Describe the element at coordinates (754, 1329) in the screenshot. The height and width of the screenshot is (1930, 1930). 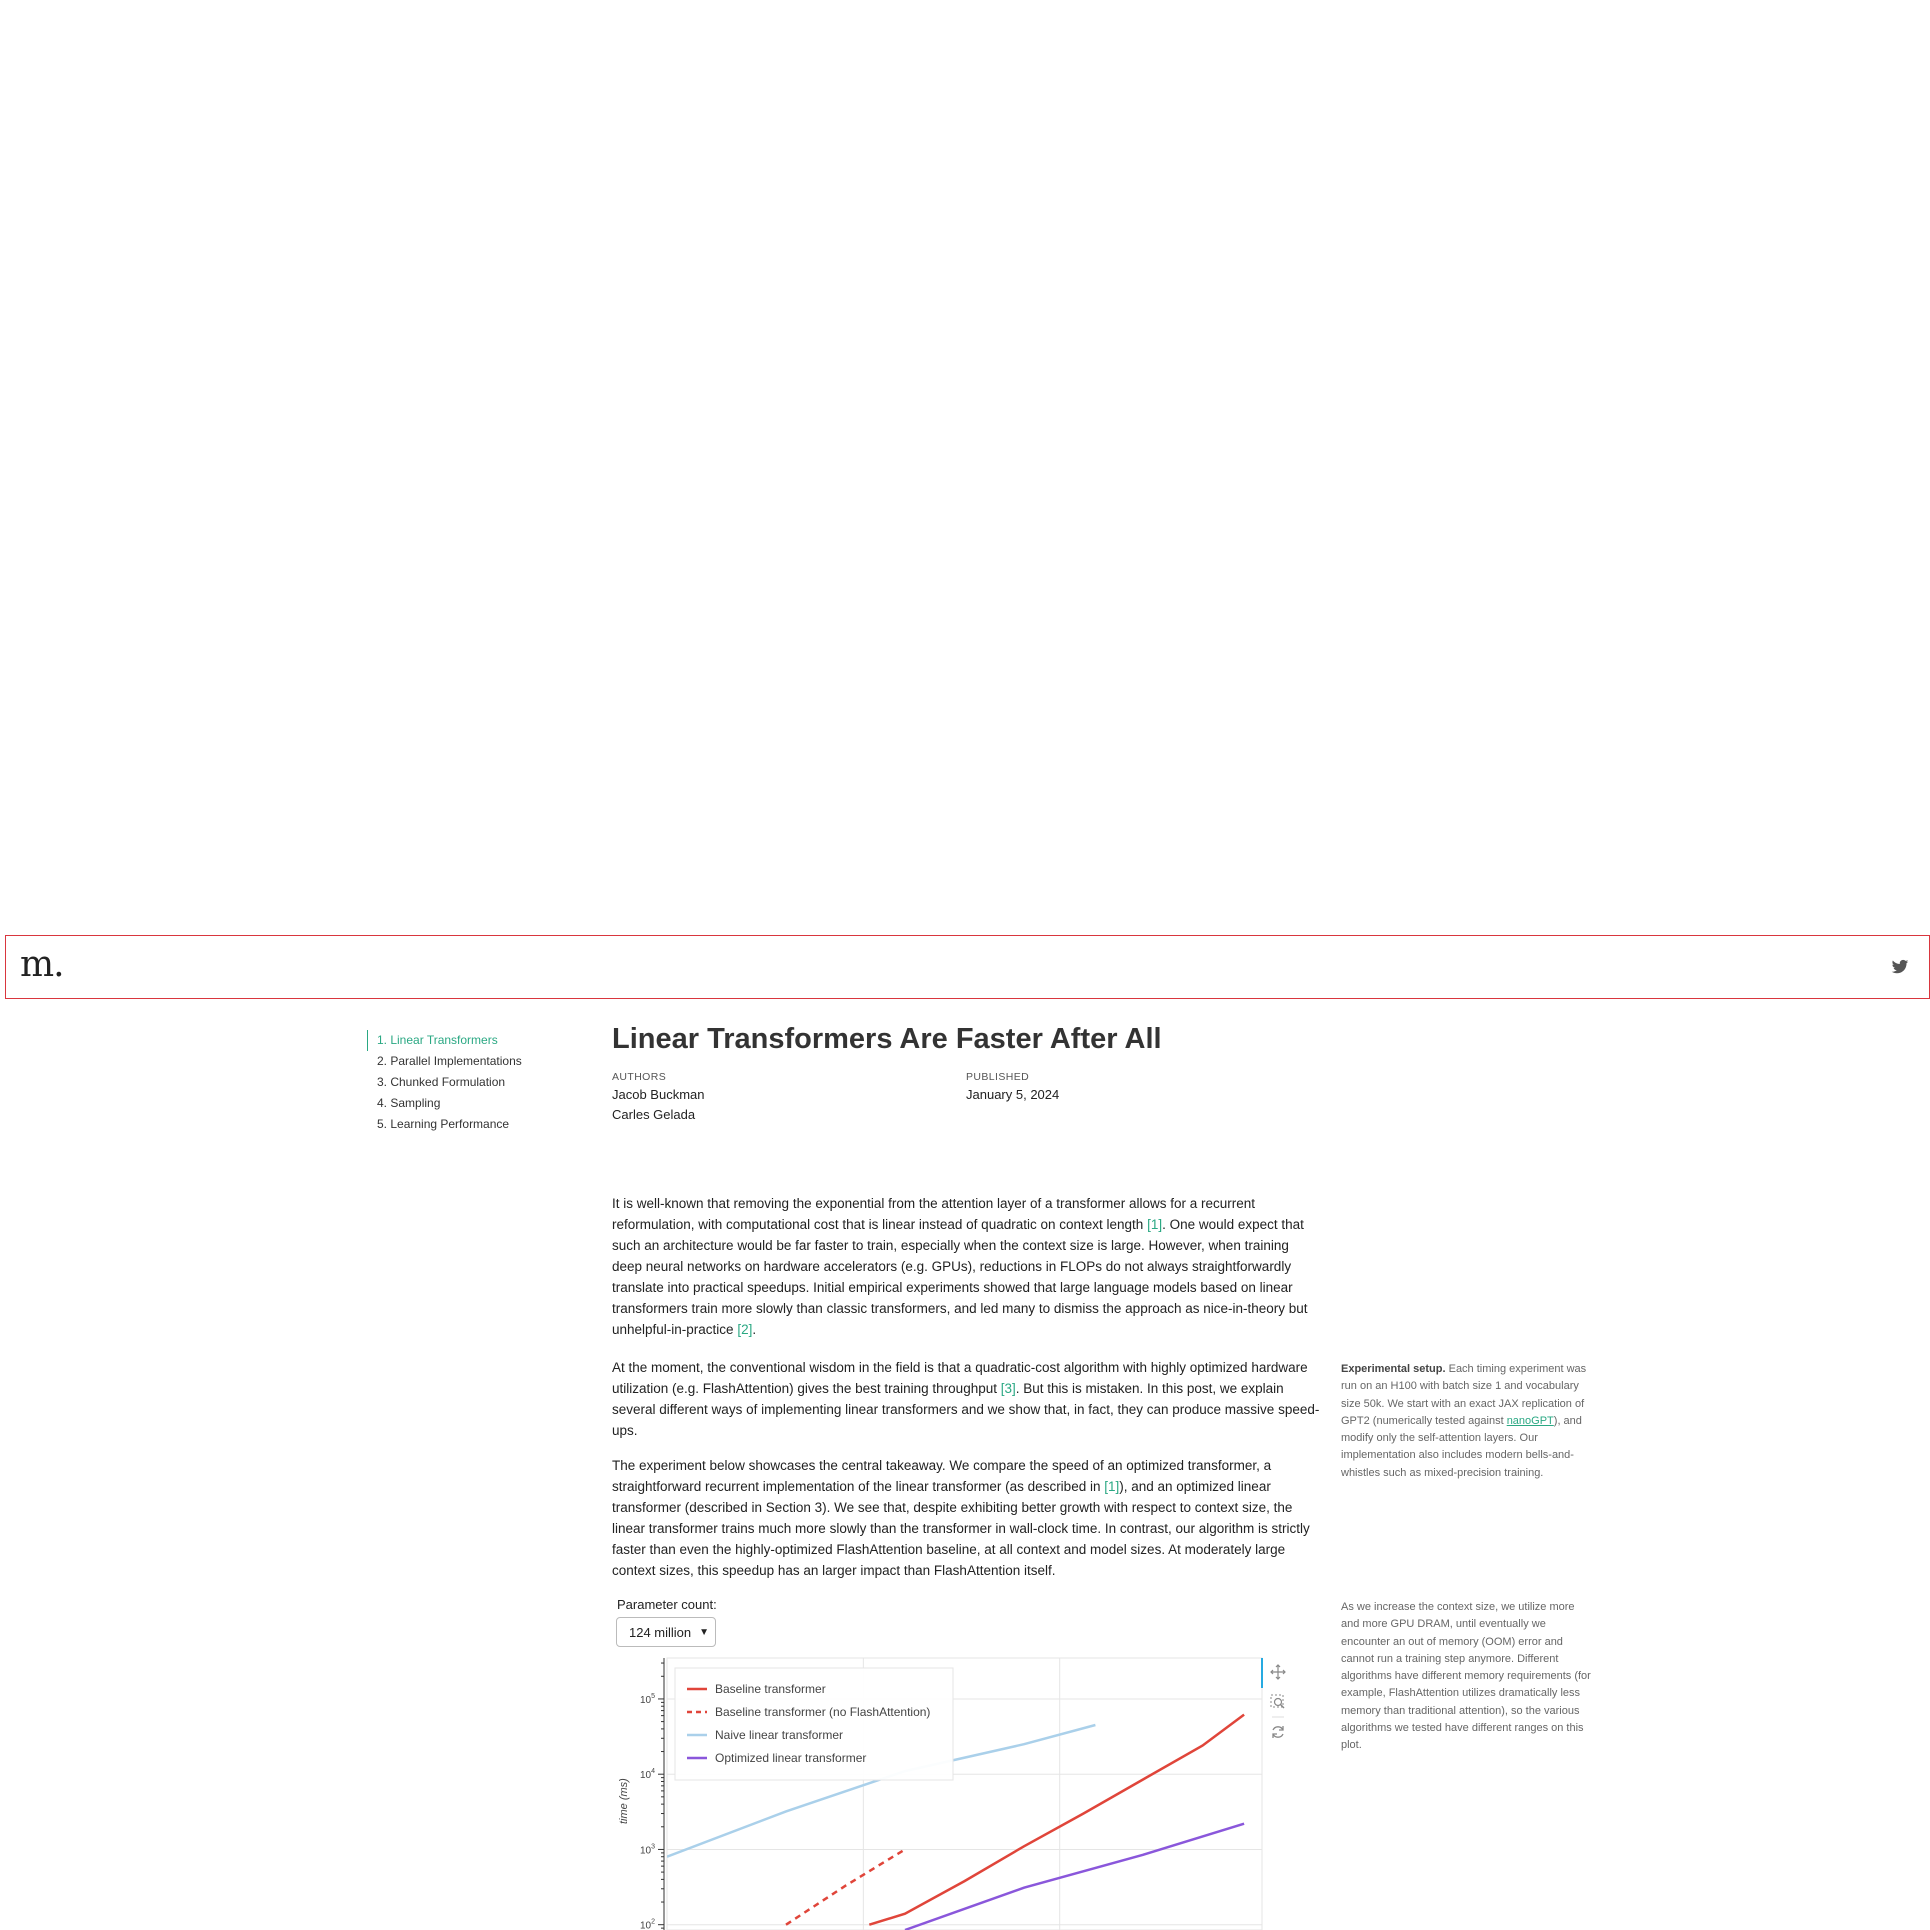
I see `text-span: .` at that location.